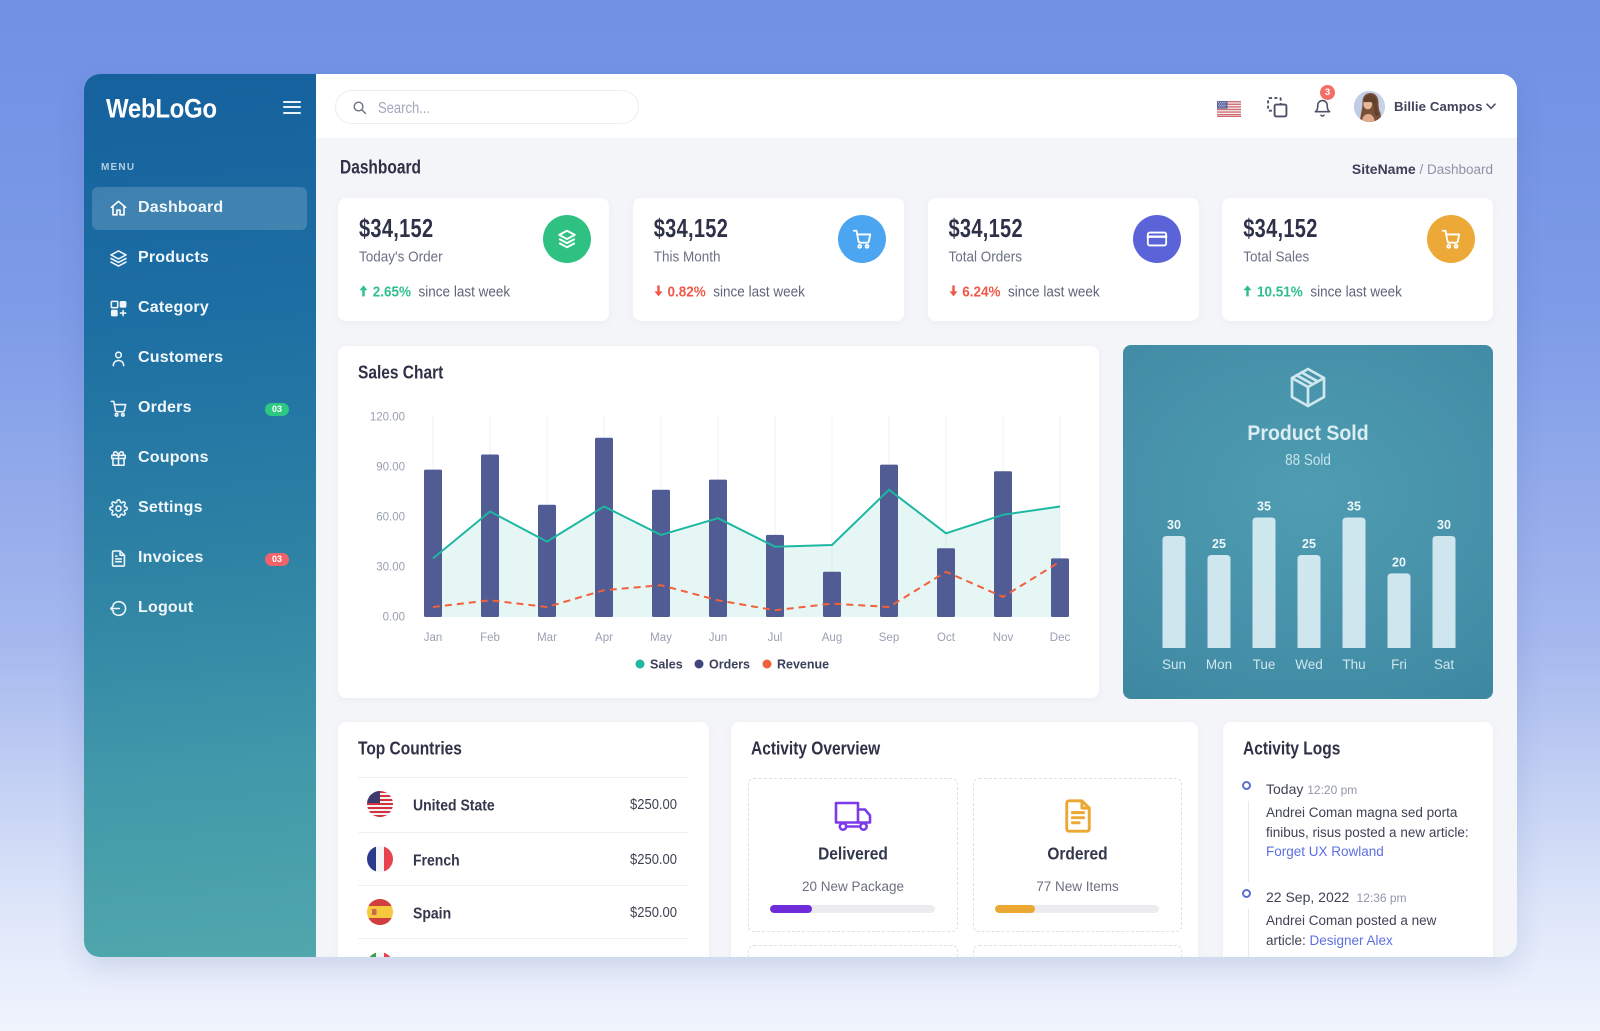 This screenshot has width=1600, height=1031. What do you see at coordinates (604, 638) in the screenshot?
I see `svg-text: Apr` at bounding box center [604, 638].